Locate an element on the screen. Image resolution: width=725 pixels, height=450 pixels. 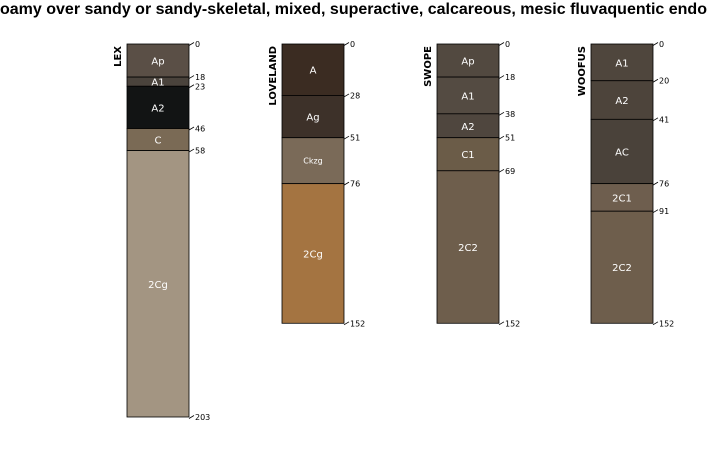
depth-label: 20 is located at coordinates (664, 81).